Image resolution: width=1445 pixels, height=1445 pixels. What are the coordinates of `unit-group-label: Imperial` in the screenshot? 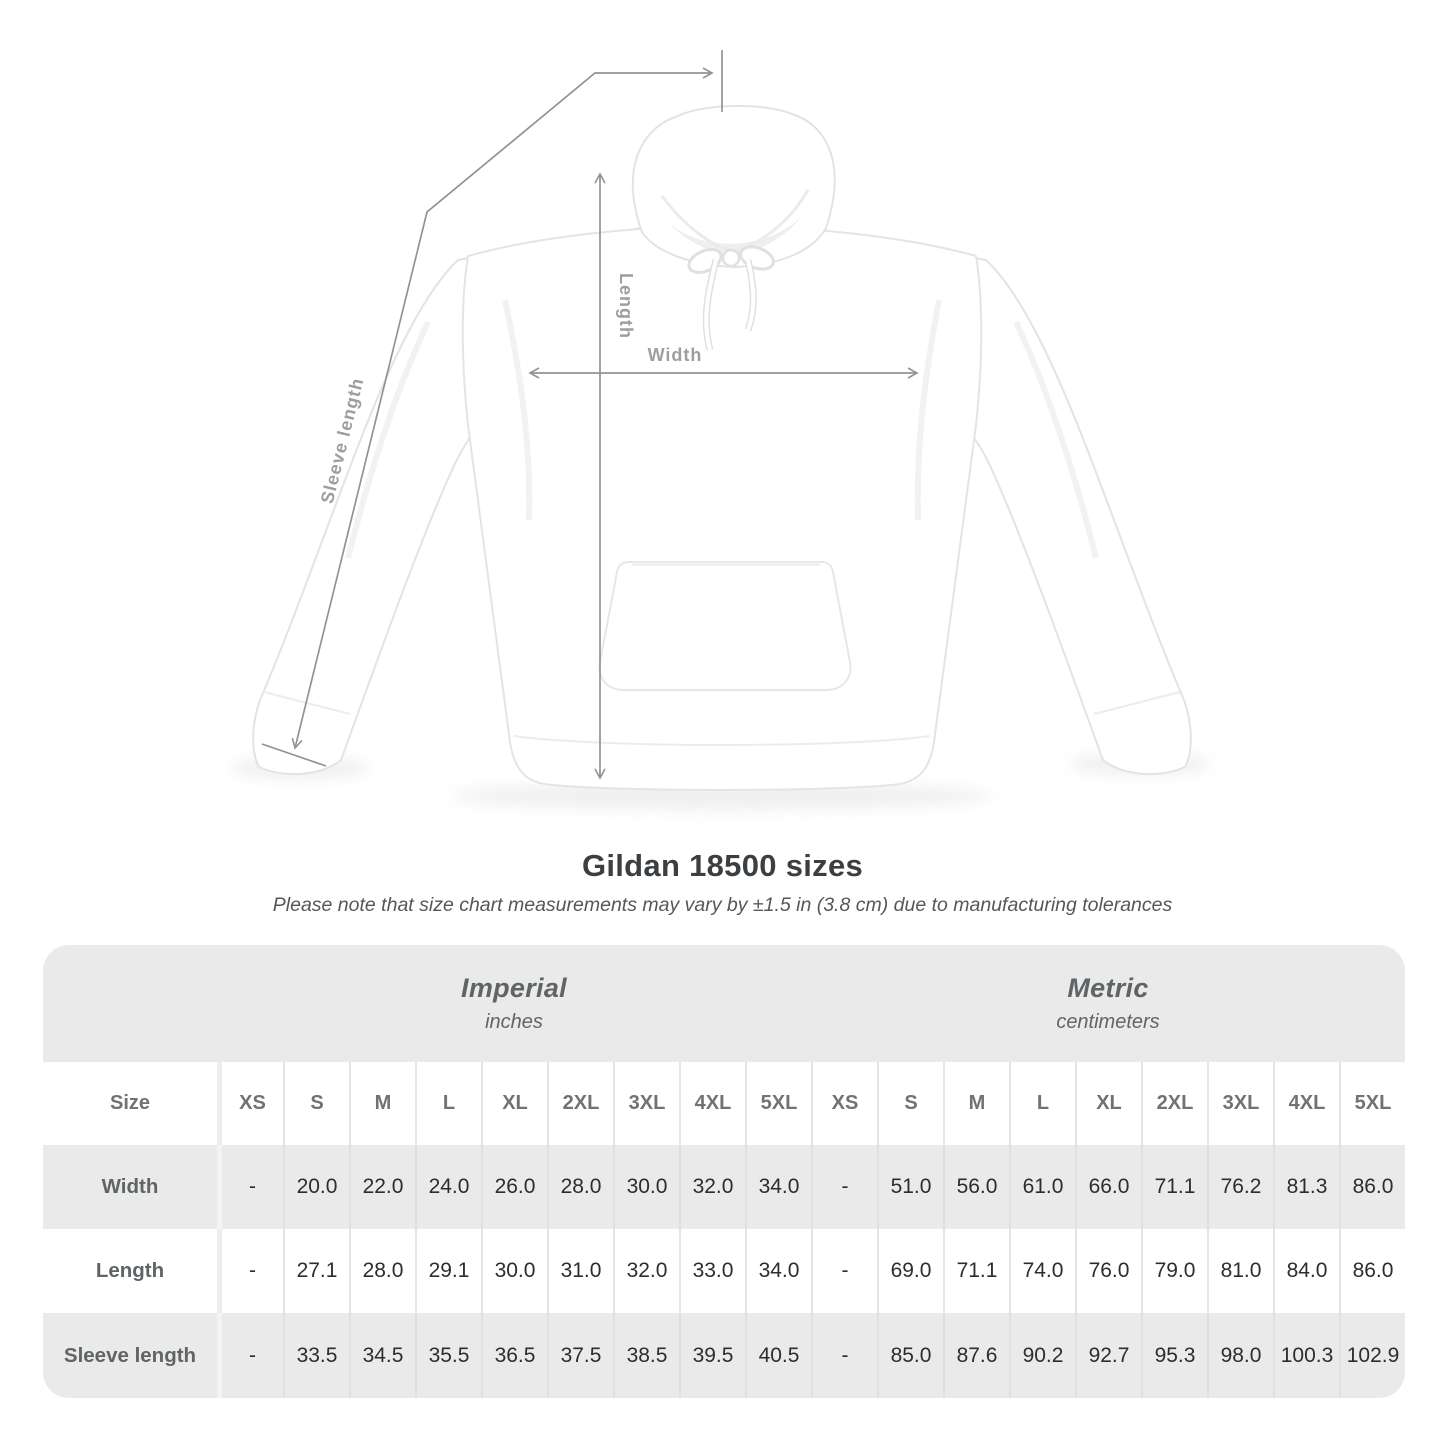 It's located at (514, 988).